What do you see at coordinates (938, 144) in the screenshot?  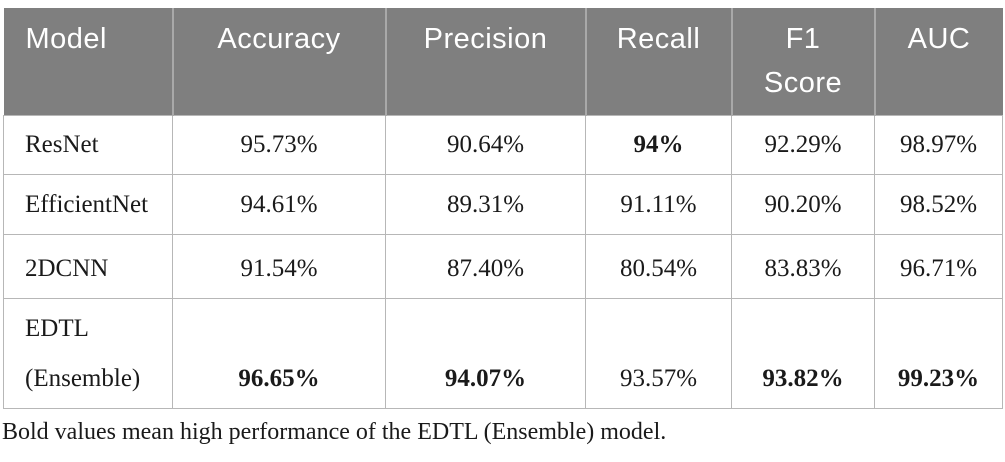 I see `cell-auc: 98.97%` at bounding box center [938, 144].